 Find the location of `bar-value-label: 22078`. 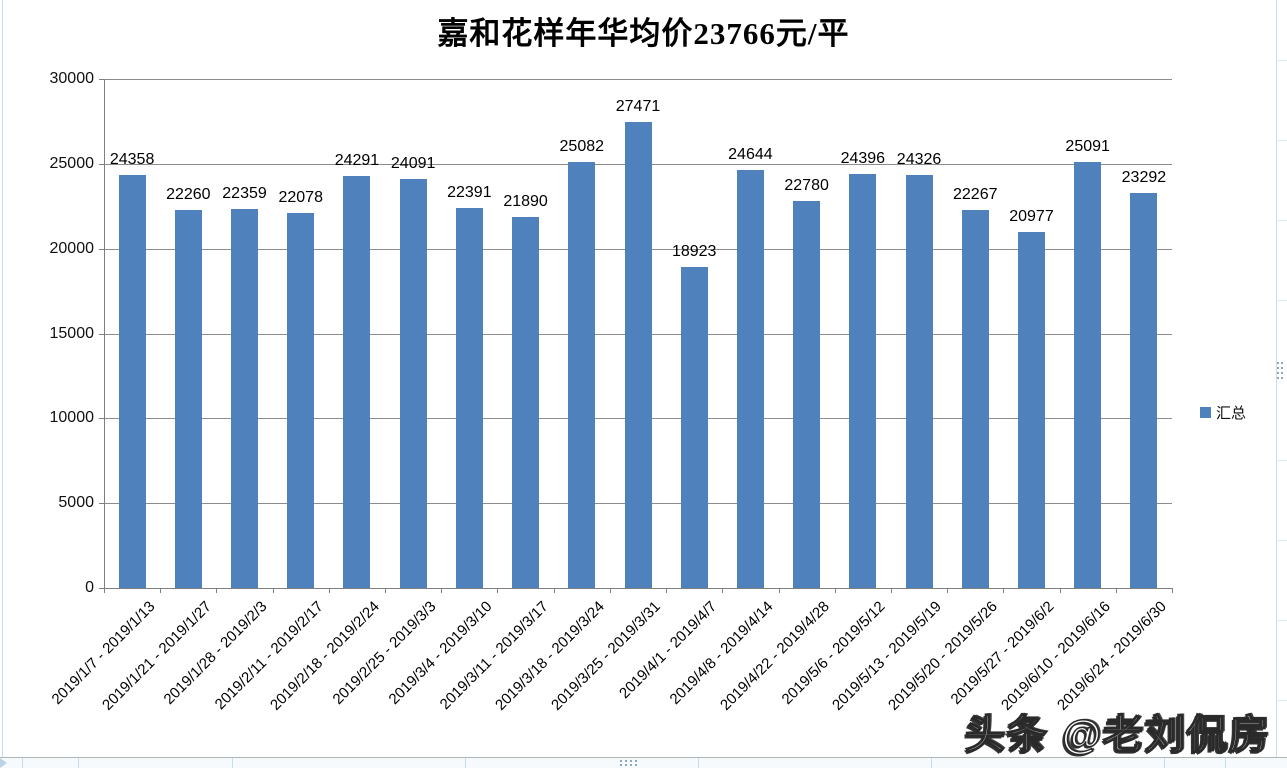

bar-value-label: 22078 is located at coordinates (300, 198).